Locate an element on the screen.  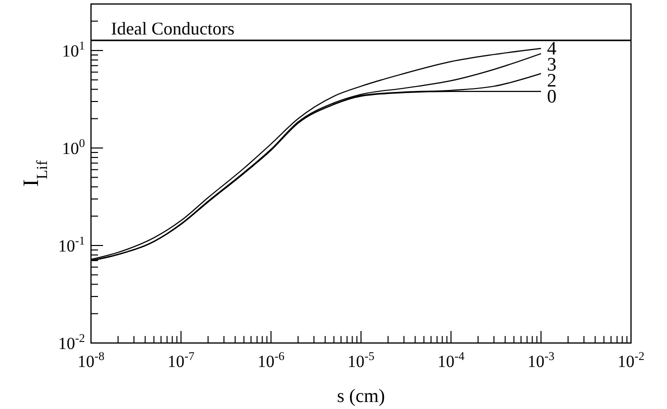
y-tick-label: 10$^{-1}$ is located at coordinates (72, 245).